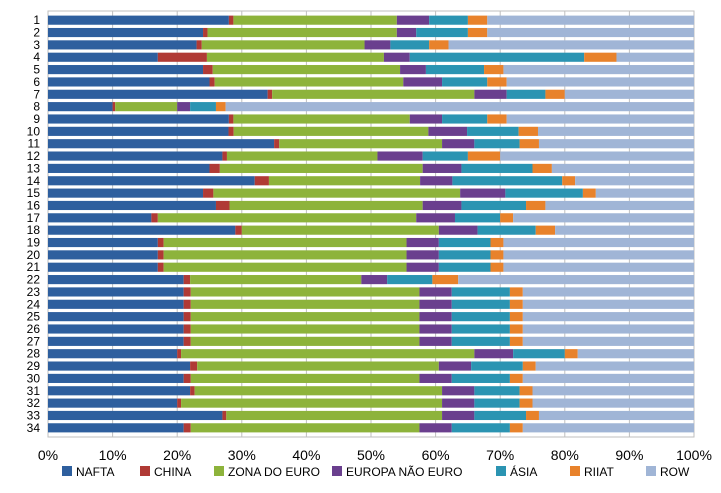  What do you see at coordinates (34, 304) in the screenshot?
I see `category-label: 24` at bounding box center [34, 304].